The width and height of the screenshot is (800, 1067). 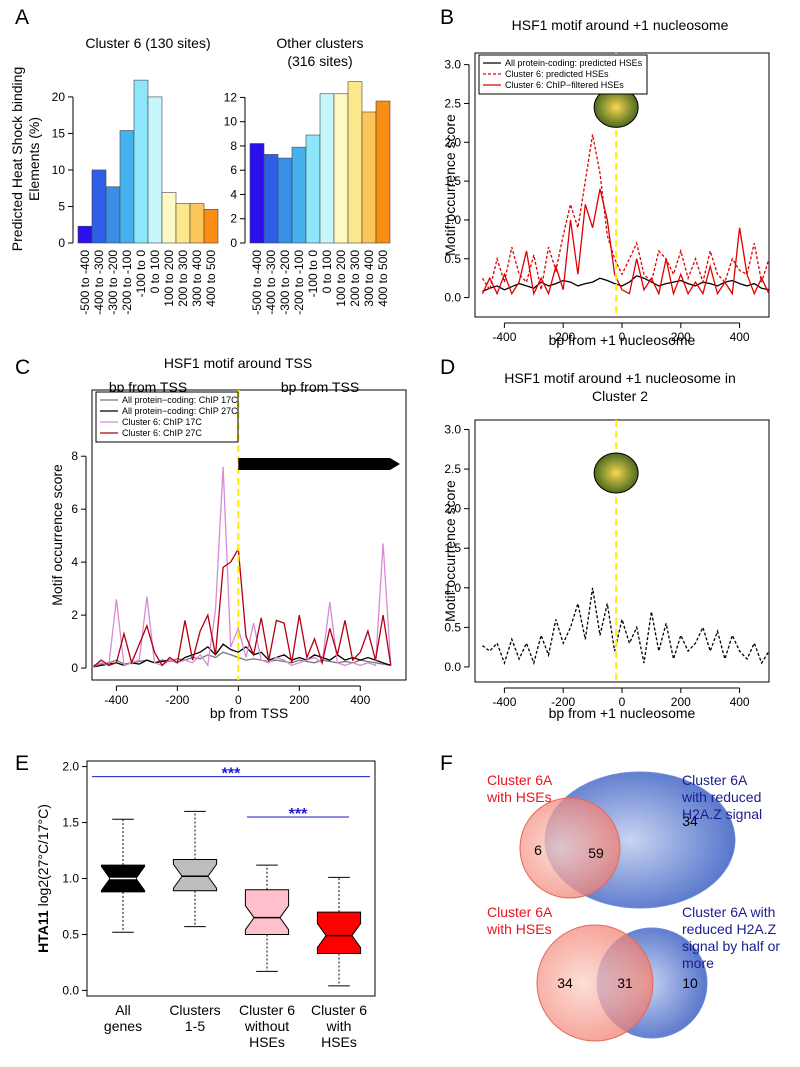 I want to click on y-tick-label: 3.0, so click(x=452, y=65).